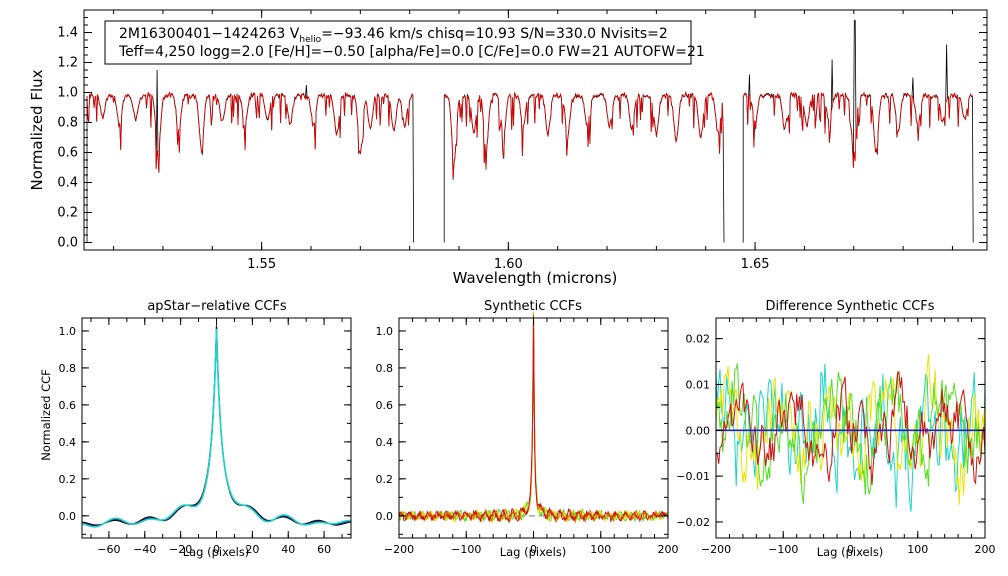 Image resolution: width=1008 pixels, height=576 pixels. Describe the element at coordinates (288, 549) in the screenshot. I see `x-tick-label: 40` at that location.